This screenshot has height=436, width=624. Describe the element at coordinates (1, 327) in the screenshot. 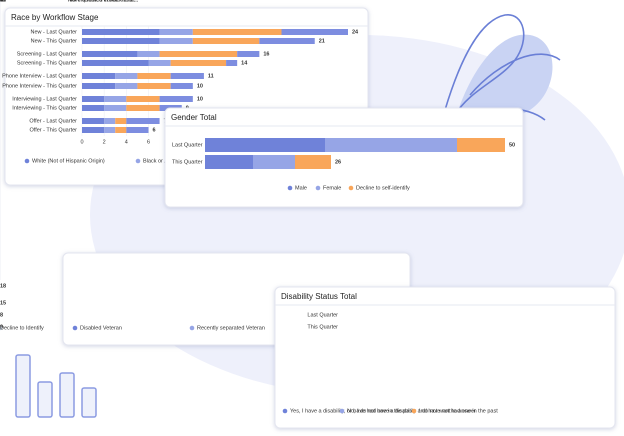

I see `data-label: 9` at that location.